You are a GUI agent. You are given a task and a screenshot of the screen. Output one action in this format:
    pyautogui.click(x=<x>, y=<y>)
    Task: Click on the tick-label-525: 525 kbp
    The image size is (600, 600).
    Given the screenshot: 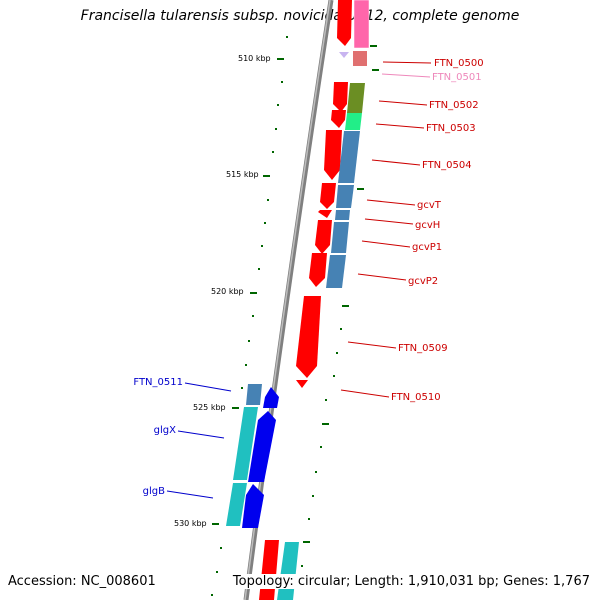 What is the action you would take?
    pyautogui.click(x=209, y=407)
    